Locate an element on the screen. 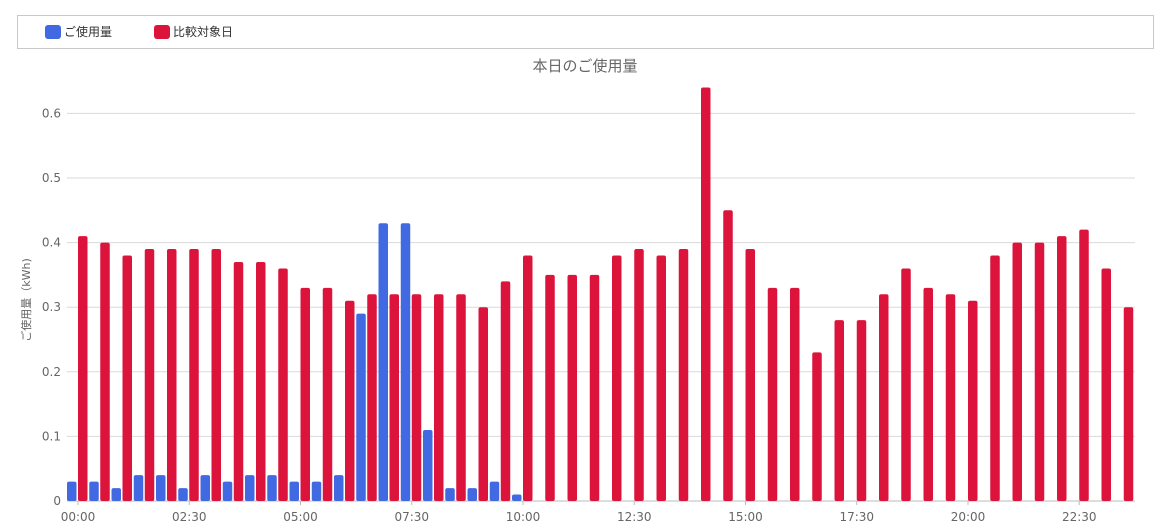 This screenshot has width=1157, height=530. x-tick-label-1: 02:30 is located at coordinates (189, 517).